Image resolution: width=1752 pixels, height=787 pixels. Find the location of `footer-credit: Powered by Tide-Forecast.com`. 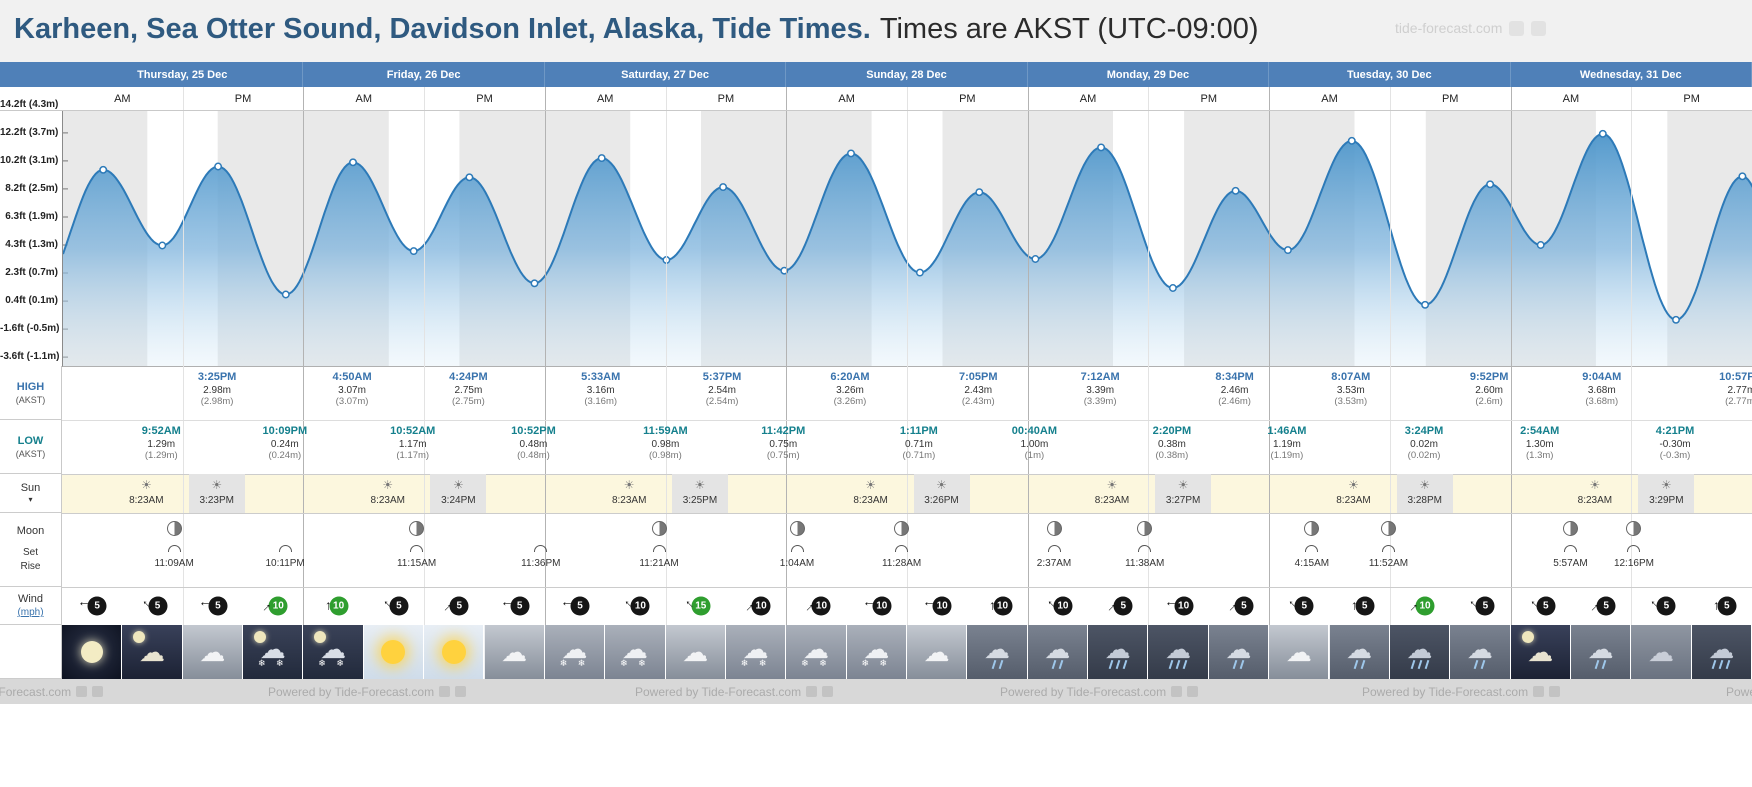

footer-credit: Powered by Tide-Forecast.com is located at coordinates (1461, 691).